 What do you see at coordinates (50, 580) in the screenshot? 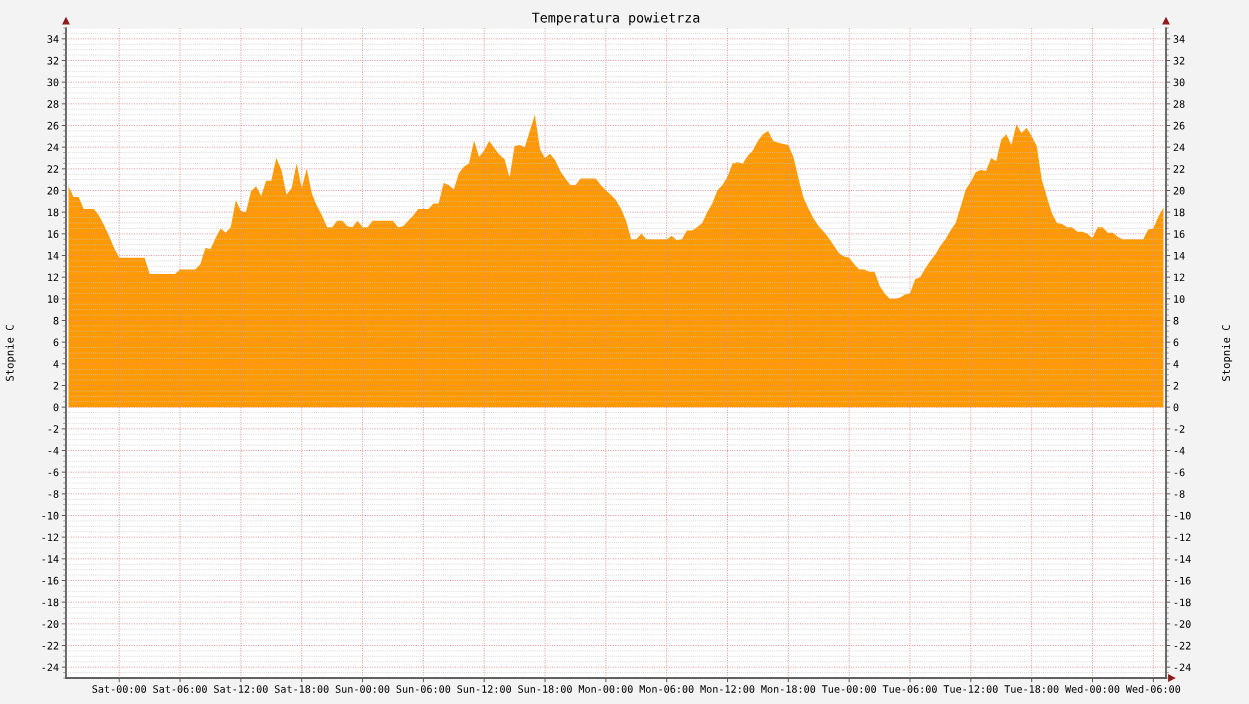
I see `y-tick-label: -16` at bounding box center [50, 580].